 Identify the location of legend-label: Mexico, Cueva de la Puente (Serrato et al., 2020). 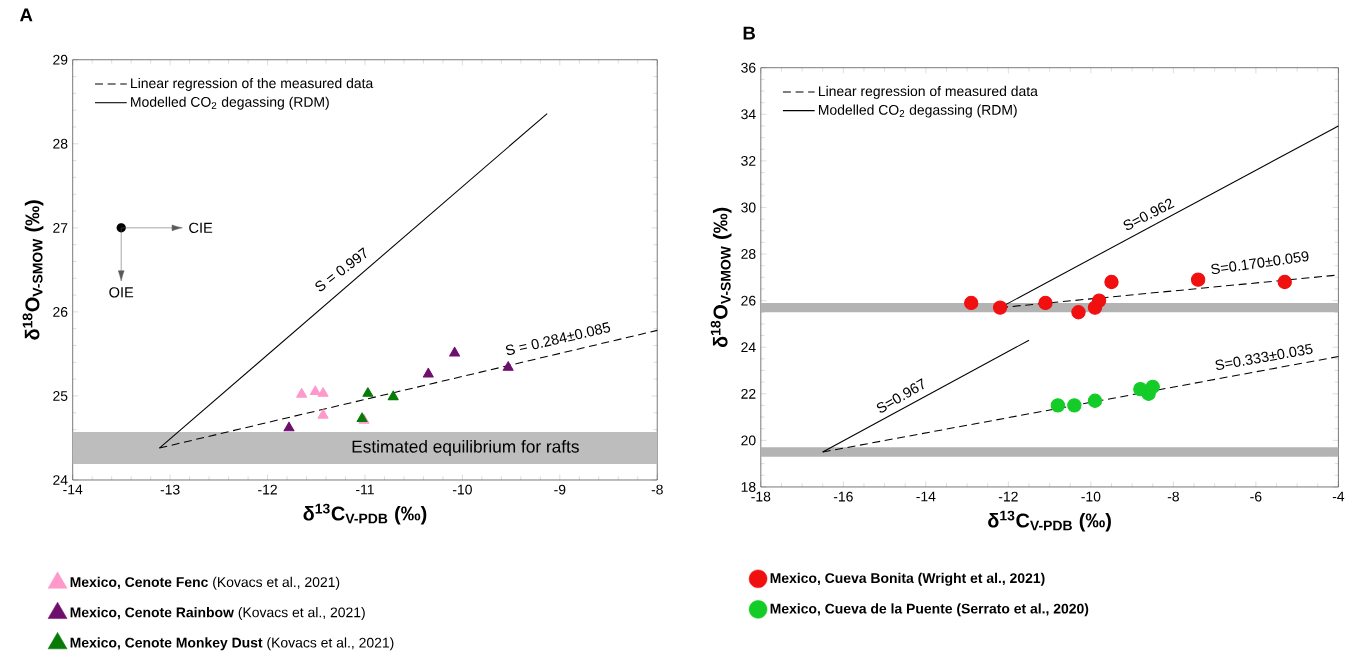
(929, 610).